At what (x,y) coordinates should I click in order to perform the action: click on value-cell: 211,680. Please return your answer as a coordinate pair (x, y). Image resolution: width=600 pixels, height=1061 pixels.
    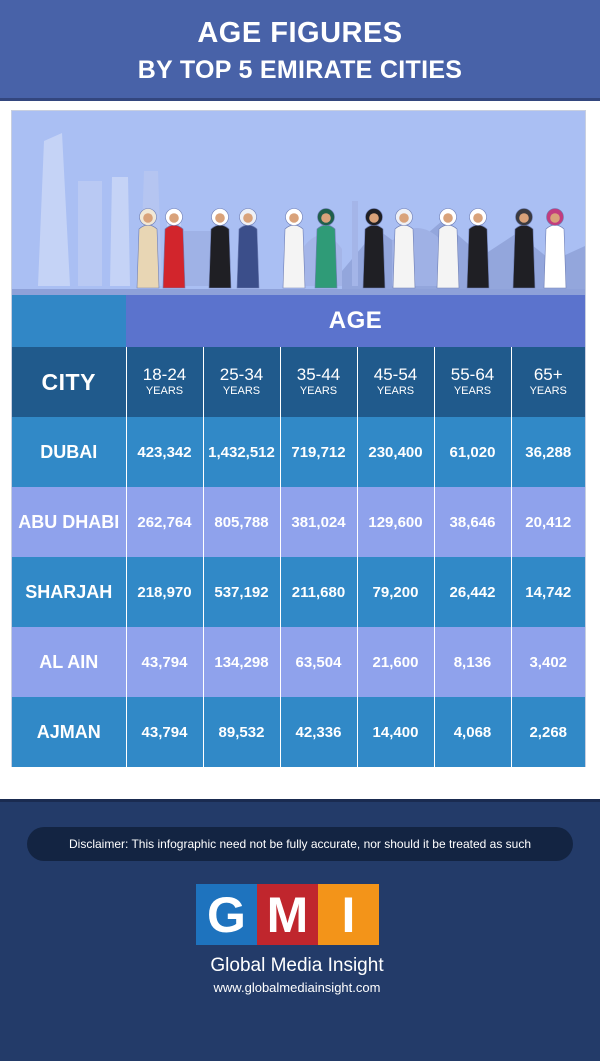
    Looking at the image, I should click on (319, 592).